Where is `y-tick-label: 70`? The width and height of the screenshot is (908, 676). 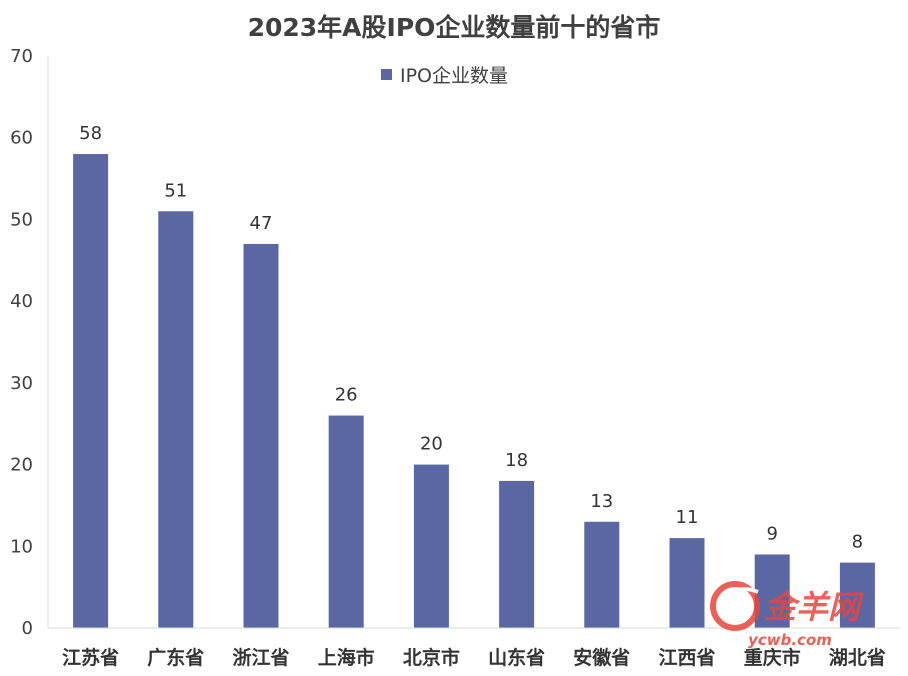
y-tick-label: 70 is located at coordinates (21, 56).